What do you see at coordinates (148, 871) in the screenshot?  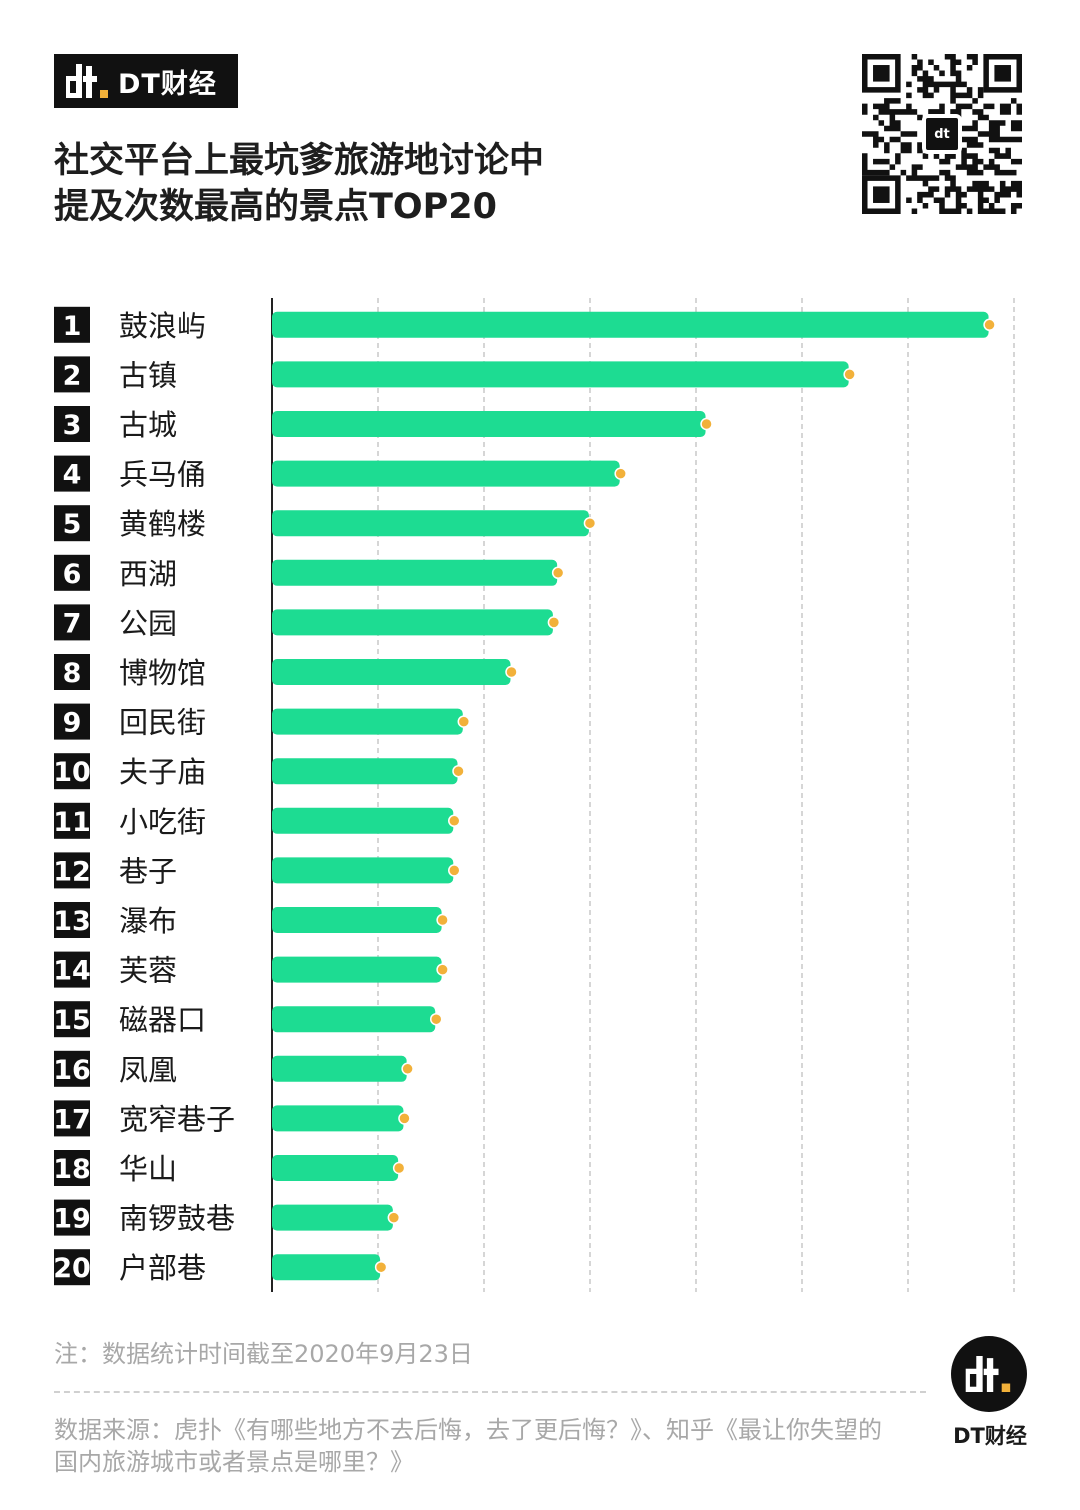 I see `category-label: 巷子` at bounding box center [148, 871].